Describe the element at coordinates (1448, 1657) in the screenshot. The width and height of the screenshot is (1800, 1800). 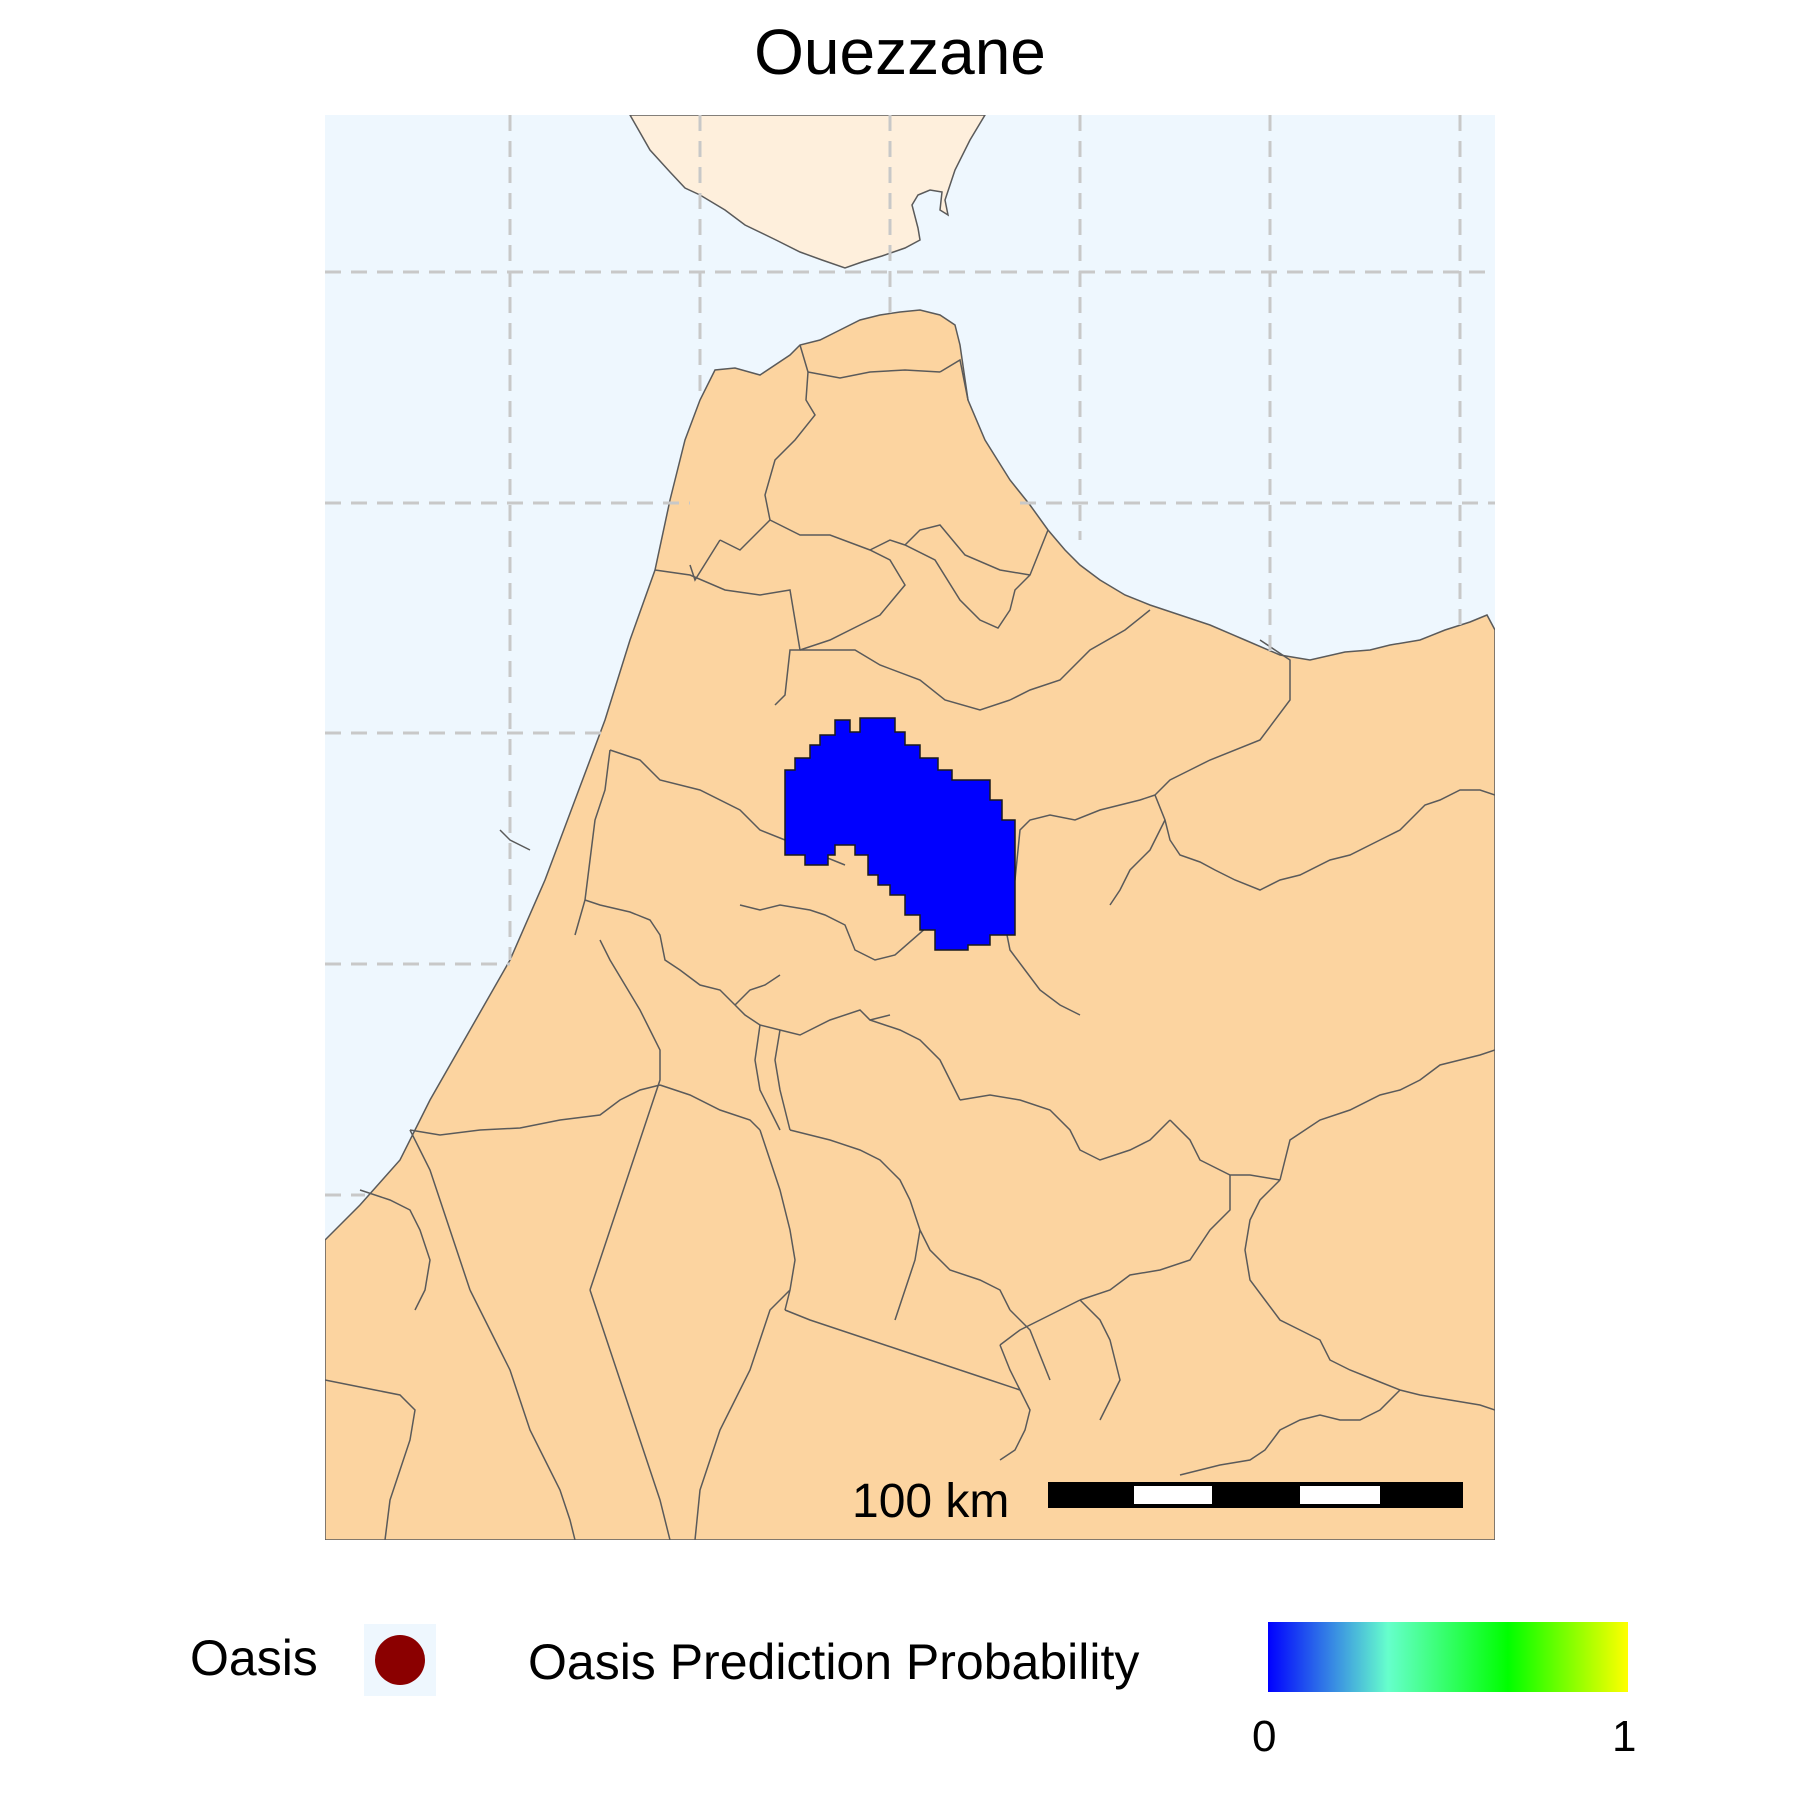
I see `probability-colorbar` at that location.